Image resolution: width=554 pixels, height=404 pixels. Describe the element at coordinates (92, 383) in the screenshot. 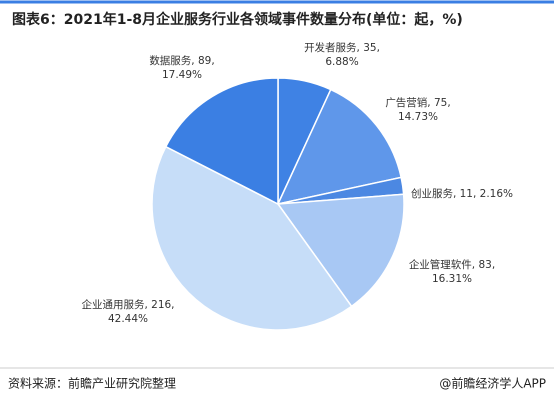

I see `source: 资料来源：前瞻产业研究院整理` at that location.